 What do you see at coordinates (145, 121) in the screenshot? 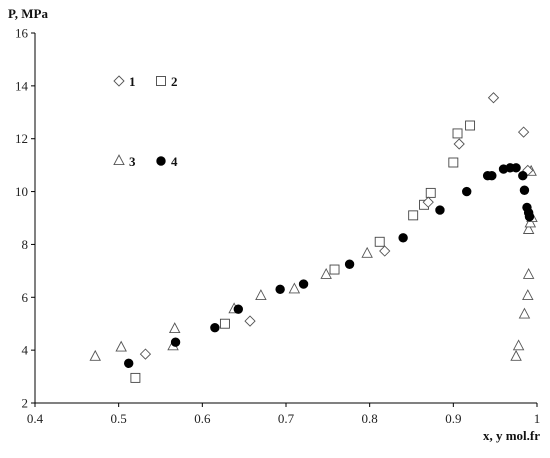
I see `legend: 1 2 3 4` at bounding box center [145, 121].